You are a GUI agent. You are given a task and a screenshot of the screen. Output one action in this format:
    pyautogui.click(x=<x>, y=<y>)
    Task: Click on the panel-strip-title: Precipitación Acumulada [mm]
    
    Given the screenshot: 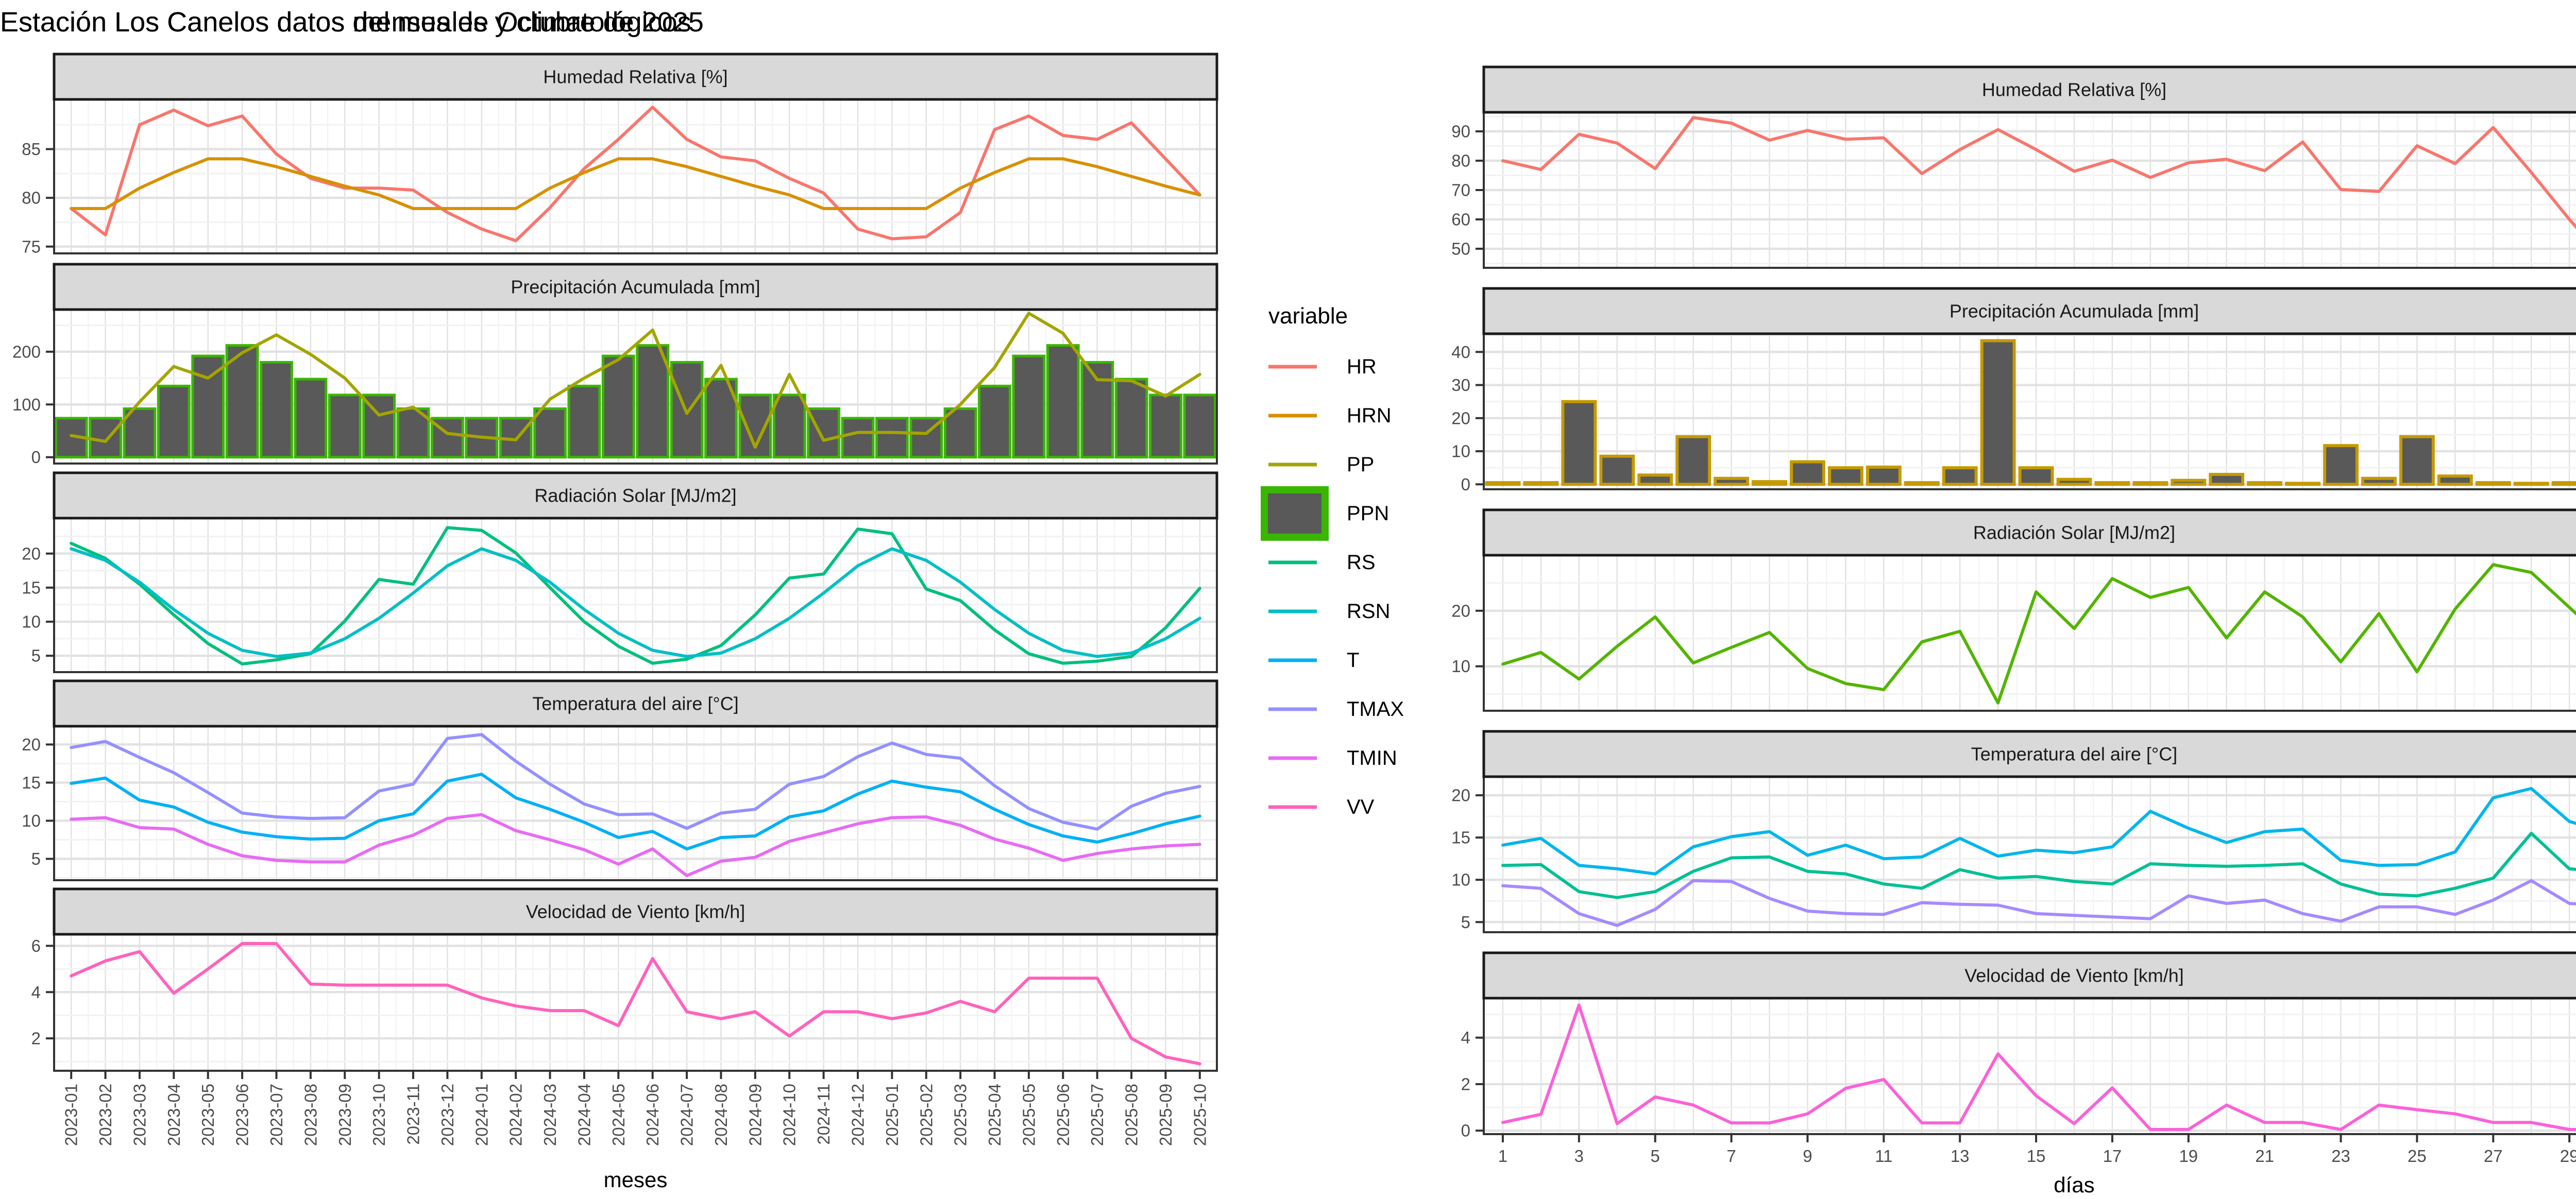 What is the action you would take?
    pyautogui.click(x=635, y=287)
    